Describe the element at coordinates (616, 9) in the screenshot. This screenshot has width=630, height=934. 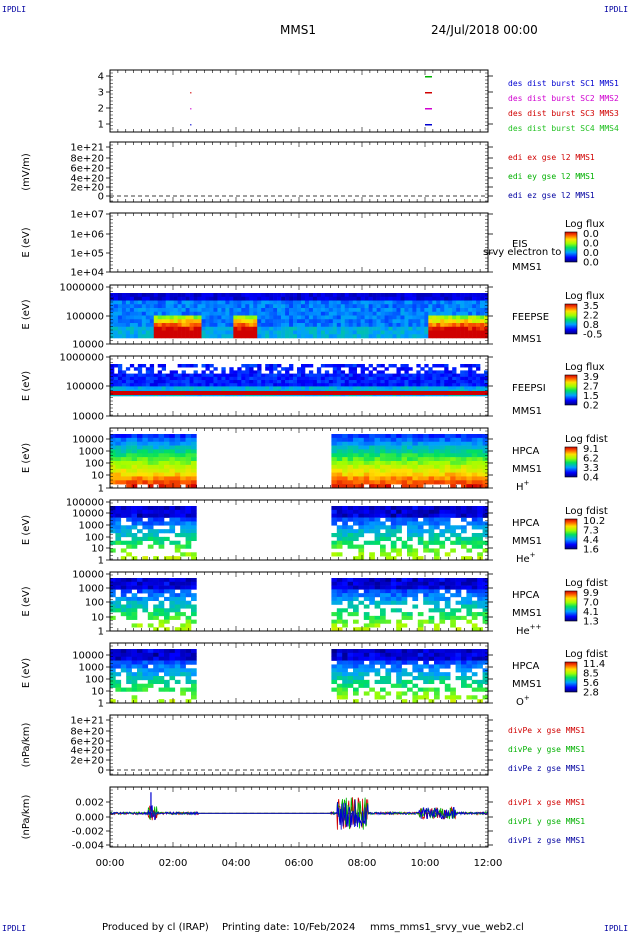
I see `corner-tag-top-right: IPDLI` at that location.